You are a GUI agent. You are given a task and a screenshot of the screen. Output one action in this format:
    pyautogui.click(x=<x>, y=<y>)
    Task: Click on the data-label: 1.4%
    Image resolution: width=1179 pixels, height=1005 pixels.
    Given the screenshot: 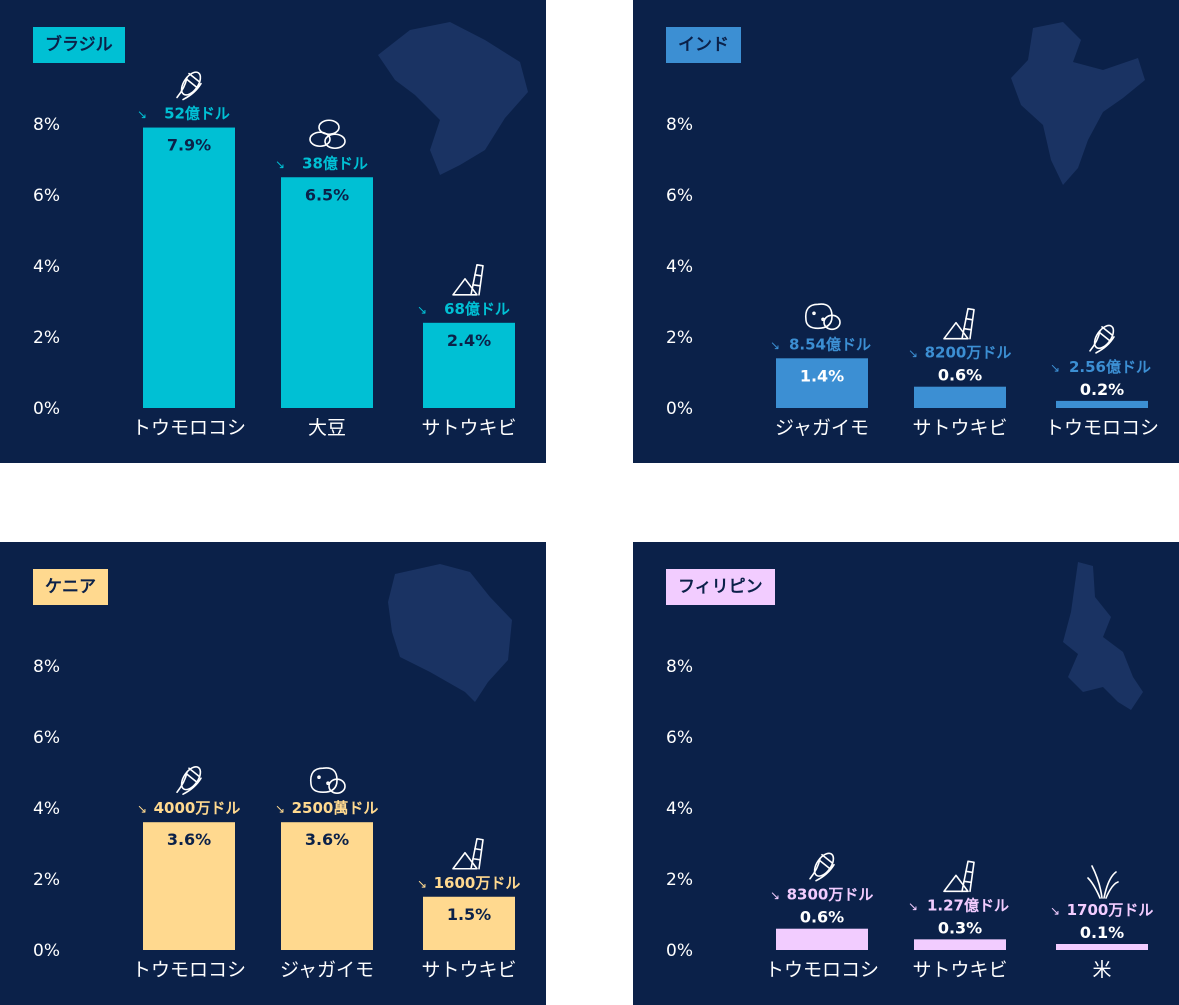 What is the action you would take?
    pyautogui.click(x=822, y=375)
    